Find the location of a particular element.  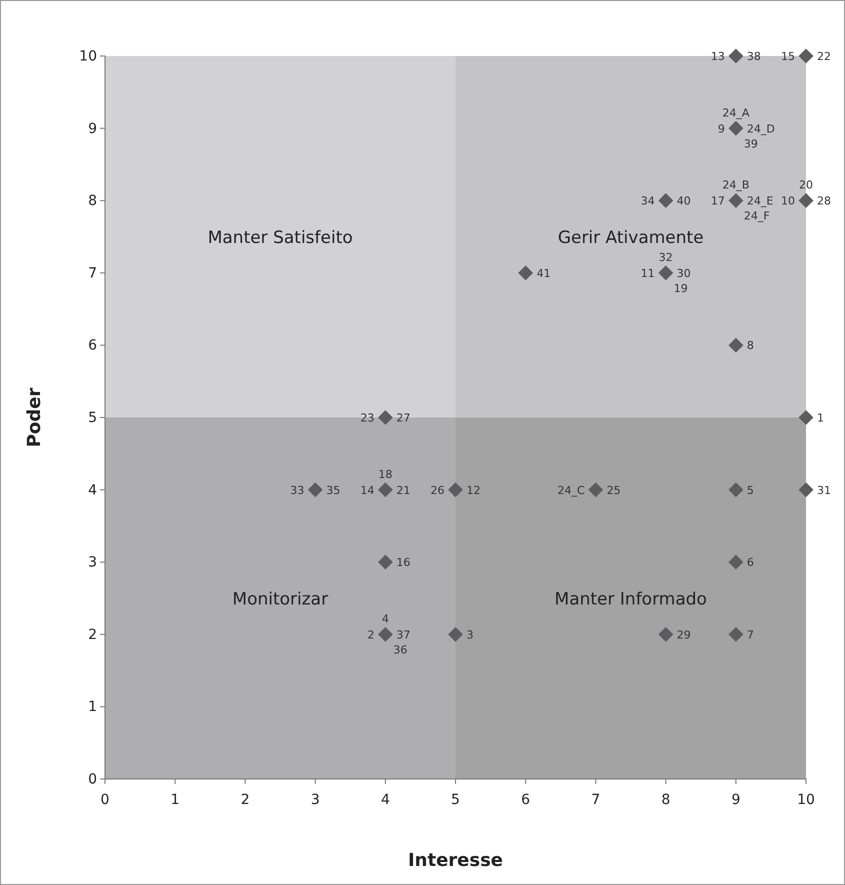

x-tick-label: 4 is located at coordinates (385, 800).